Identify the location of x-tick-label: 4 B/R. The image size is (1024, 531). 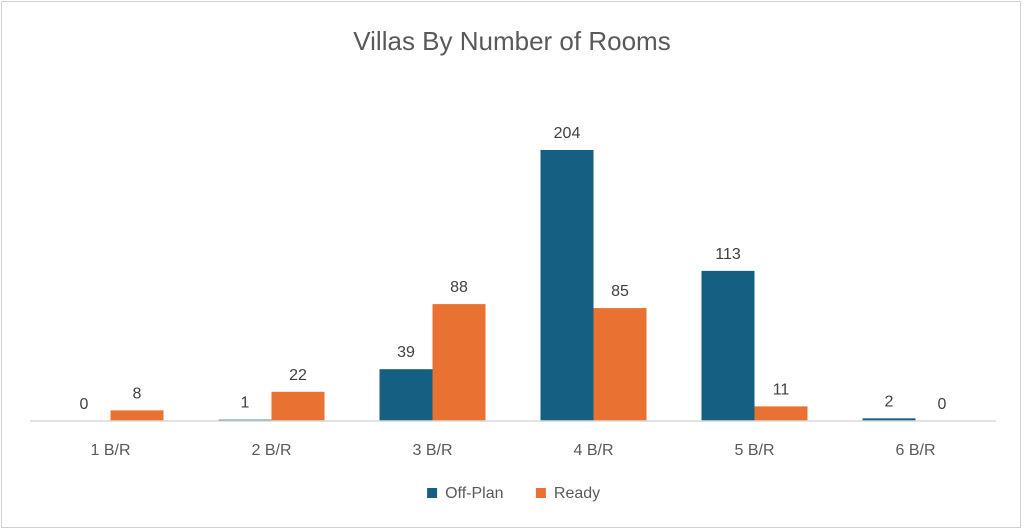
(593, 450).